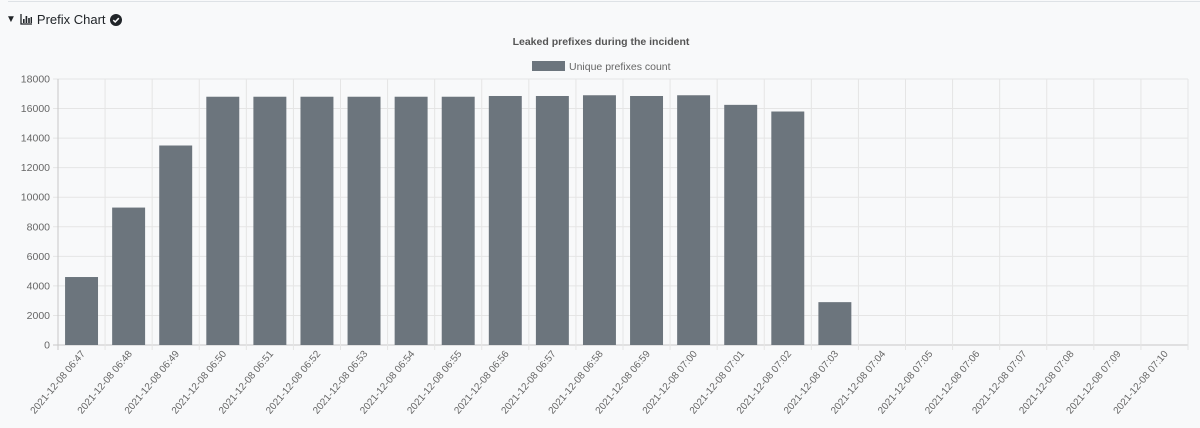 The height and width of the screenshot is (428, 1200). What do you see at coordinates (39, 286) in the screenshot?
I see `y-tick-label: 4000` at bounding box center [39, 286].